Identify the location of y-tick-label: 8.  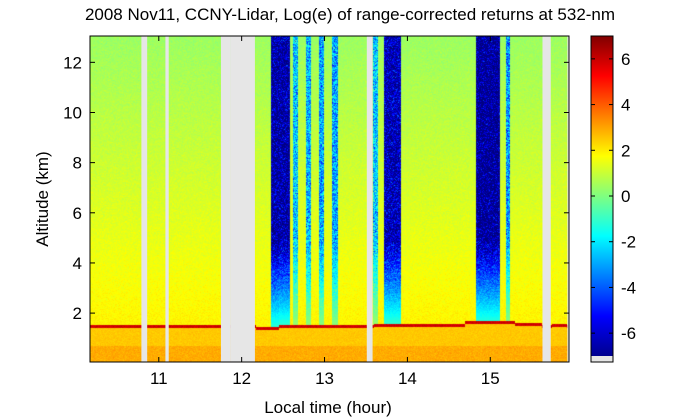
(77, 163).